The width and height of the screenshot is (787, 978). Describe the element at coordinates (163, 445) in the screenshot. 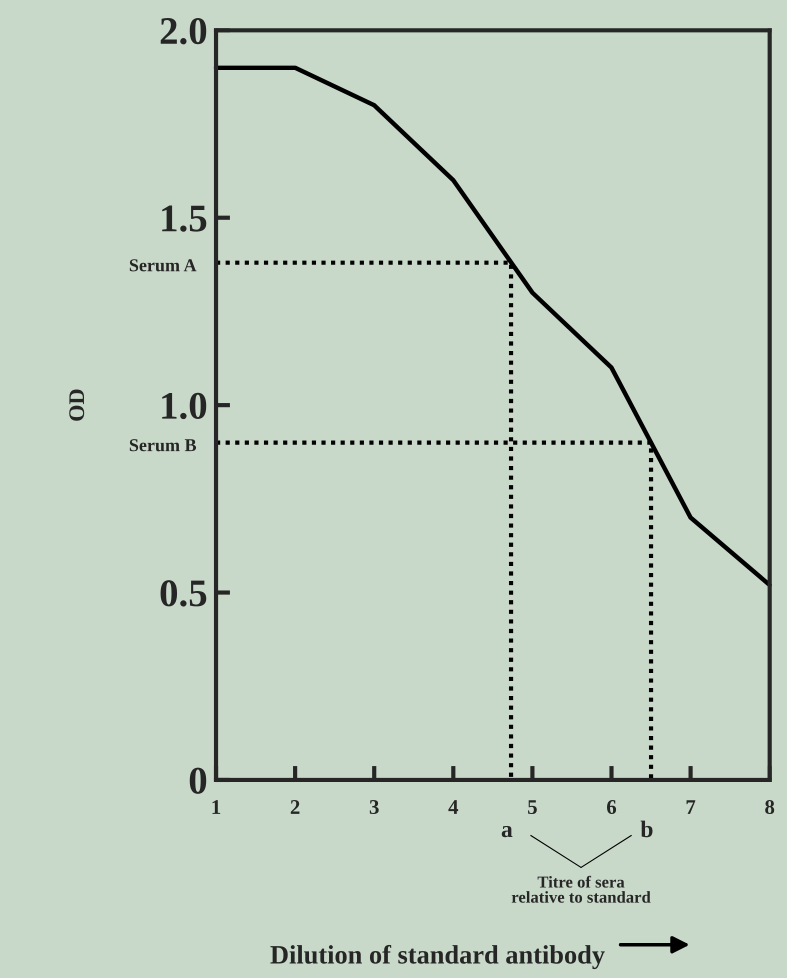

I see `series-label: Serum B` at that location.